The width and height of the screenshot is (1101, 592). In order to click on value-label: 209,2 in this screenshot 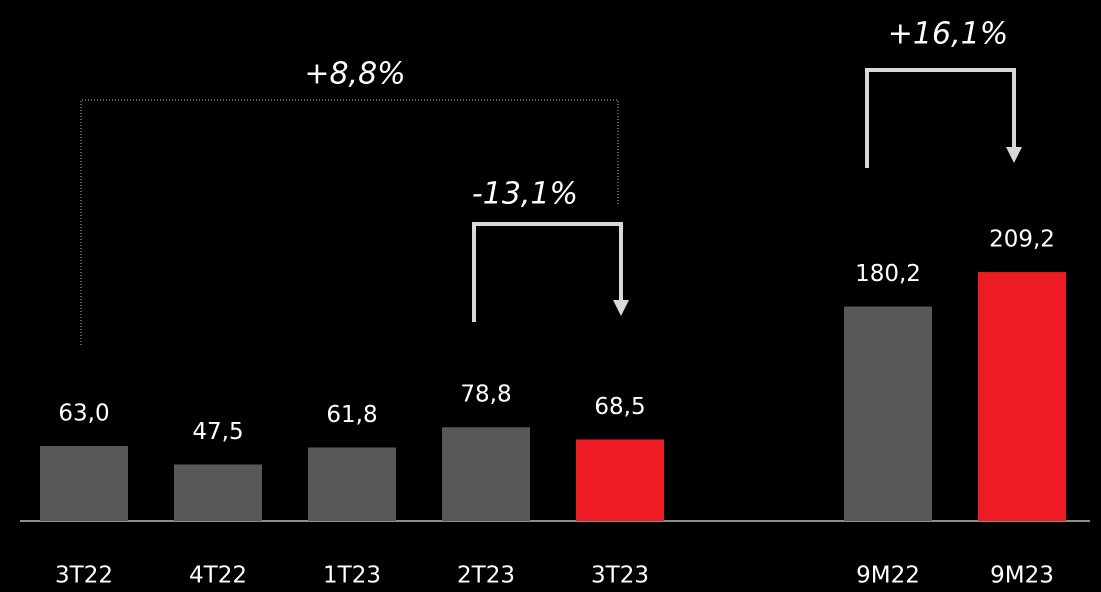, I will do `click(1022, 240)`.